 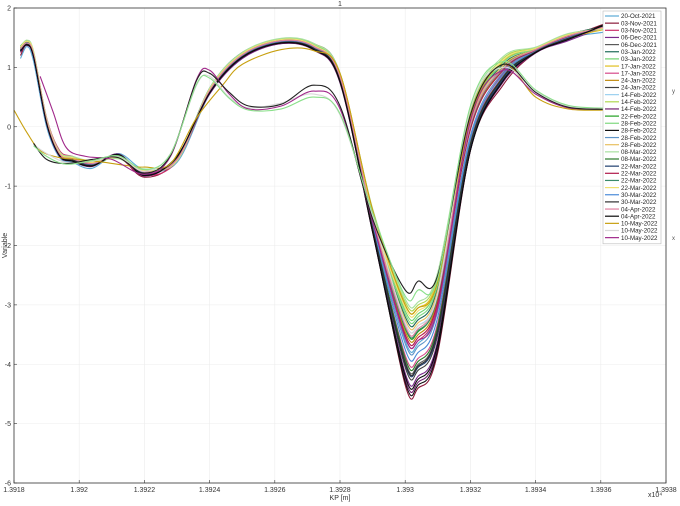 What do you see at coordinates (8, 187) in the screenshot?
I see `y-tick-label: -1` at bounding box center [8, 187].